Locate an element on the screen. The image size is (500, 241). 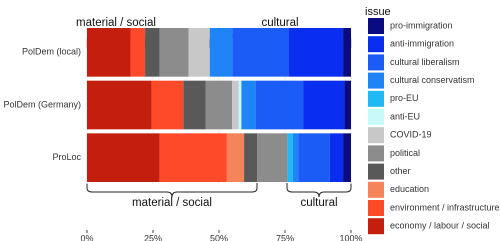
legend-label: COVID-19 is located at coordinates (411, 135).